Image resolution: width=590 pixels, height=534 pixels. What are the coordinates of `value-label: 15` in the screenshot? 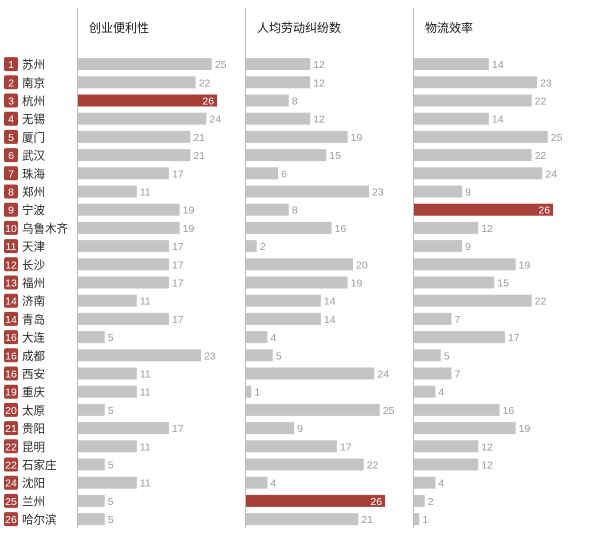 It's located at (503, 284).